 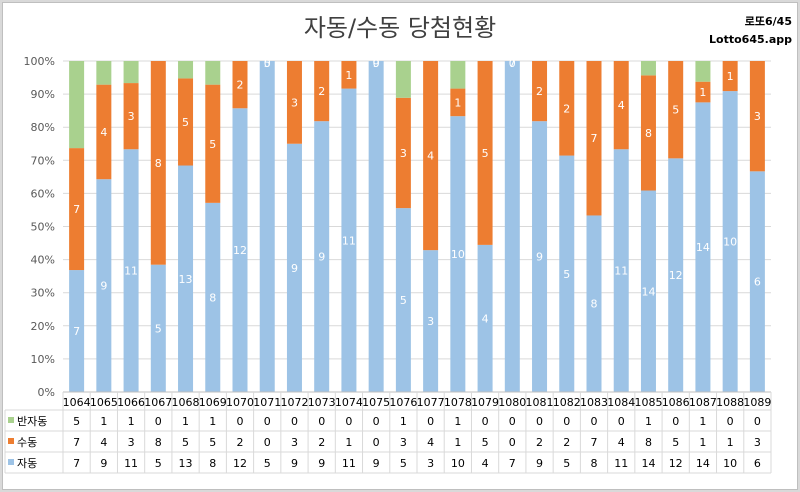 What do you see at coordinates (104, 402) in the screenshot?
I see `category-label: 1065` at bounding box center [104, 402].